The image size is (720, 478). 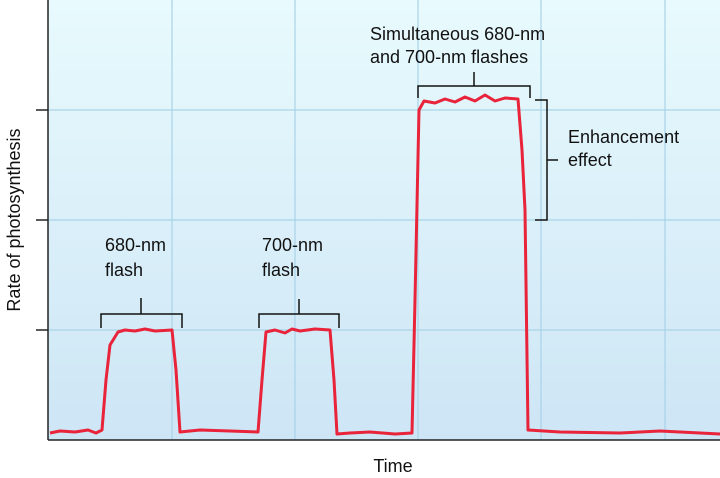 I want to click on annotation: effect, so click(x=590, y=160).